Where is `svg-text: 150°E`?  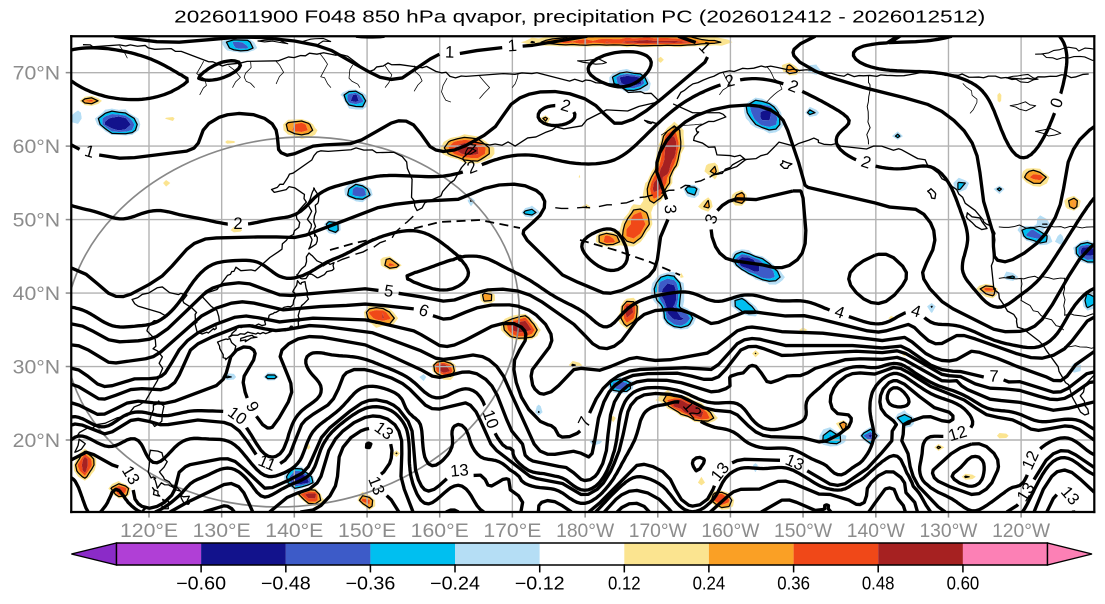
svg-text: 150°E is located at coordinates (367, 531).